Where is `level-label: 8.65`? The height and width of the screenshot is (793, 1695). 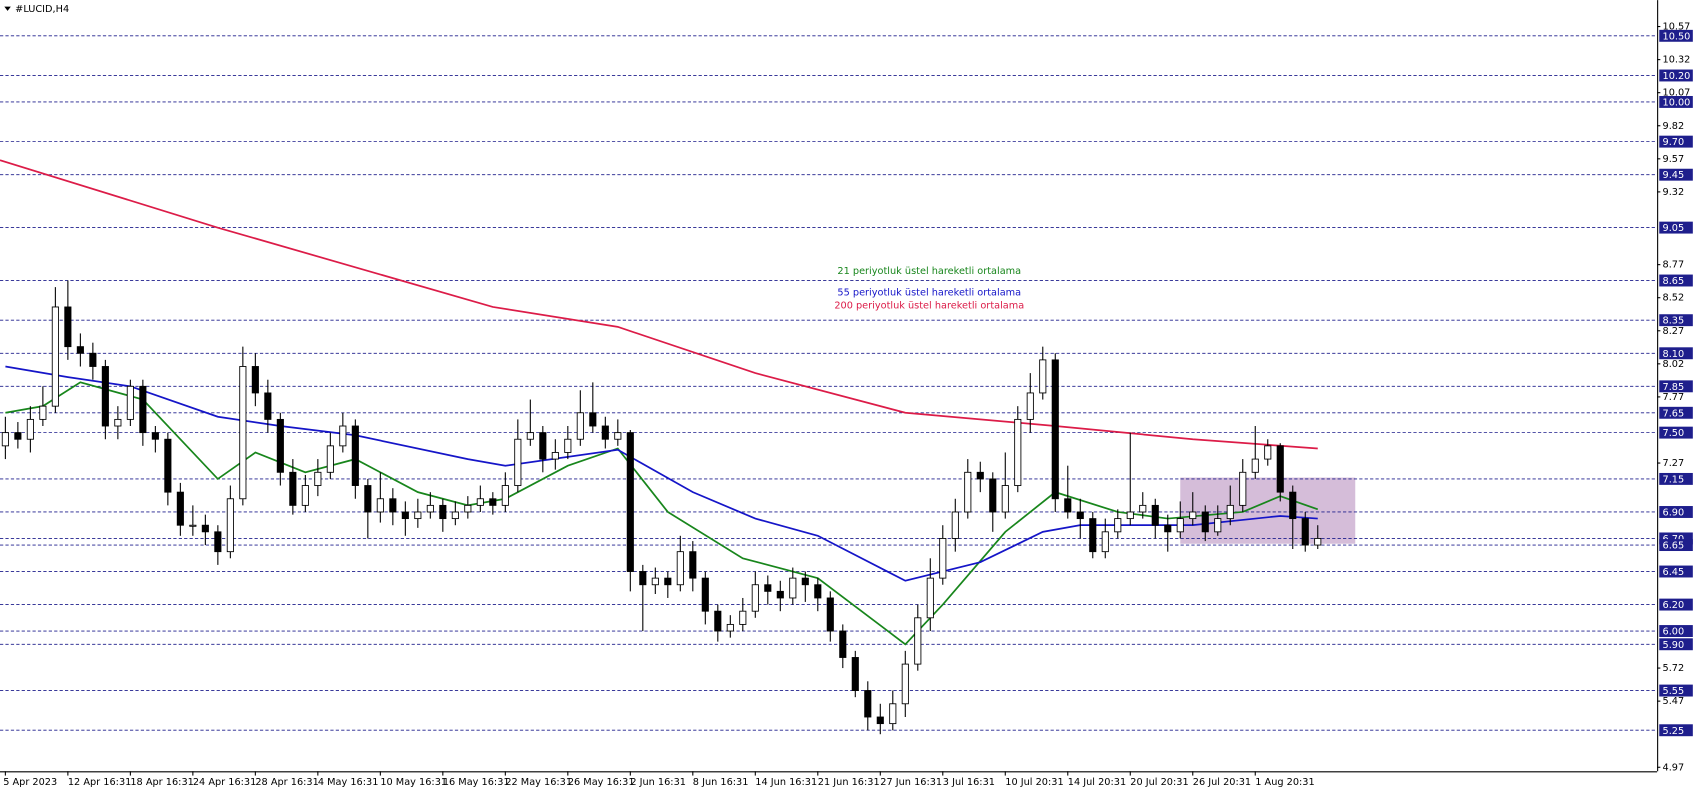
level-label: 8.65 is located at coordinates (1674, 281).